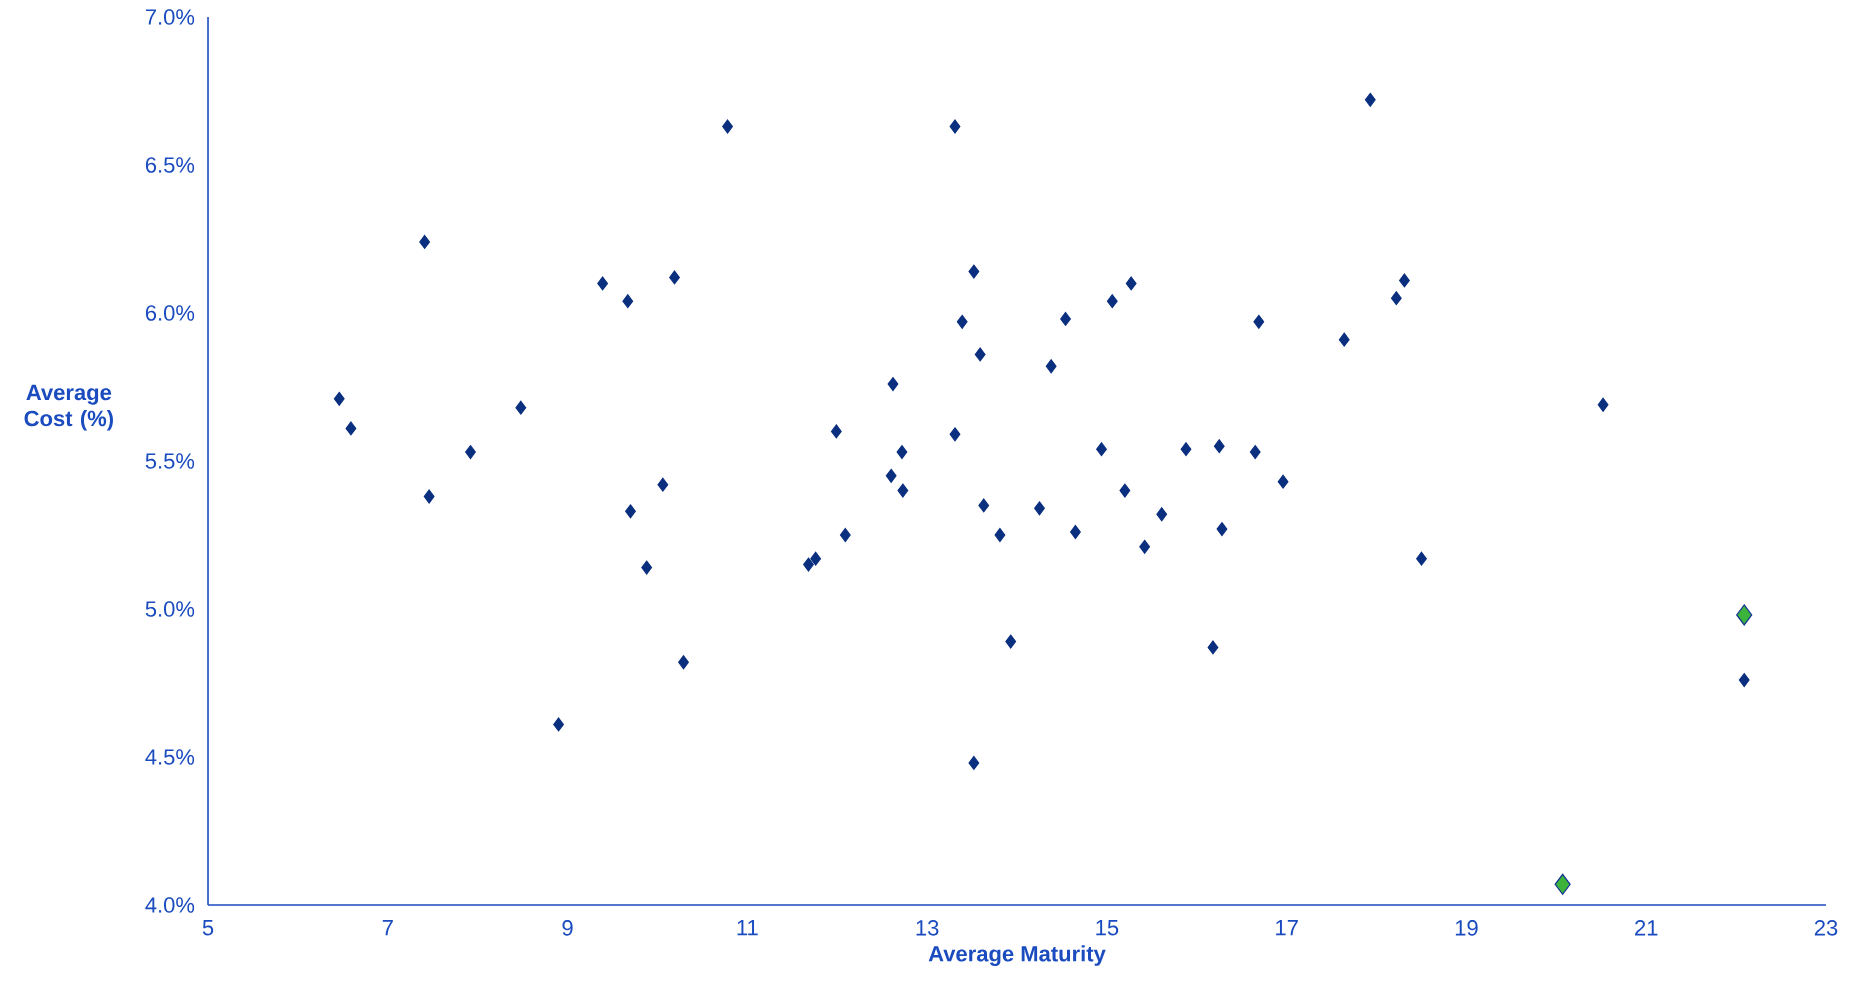 The width and height of the screenshot is (1866, 999). What do you see at coordinates (170, 461) in the screenshot?
I see `y-tick-label: 5.5%` at bounding box center [170, 461].